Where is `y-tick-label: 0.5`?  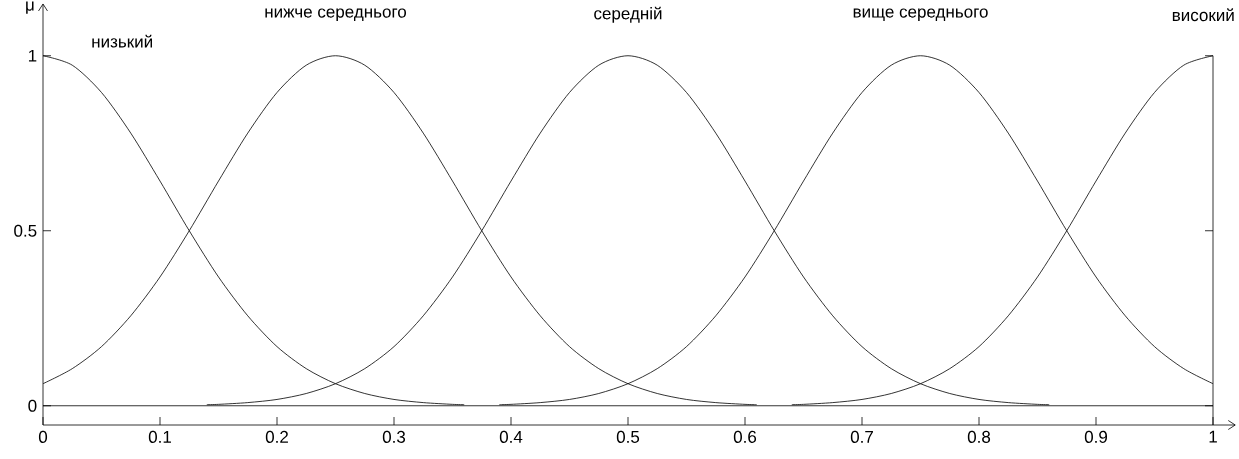 y-tick-label: 0.5 is located at coordinates (25, 230).